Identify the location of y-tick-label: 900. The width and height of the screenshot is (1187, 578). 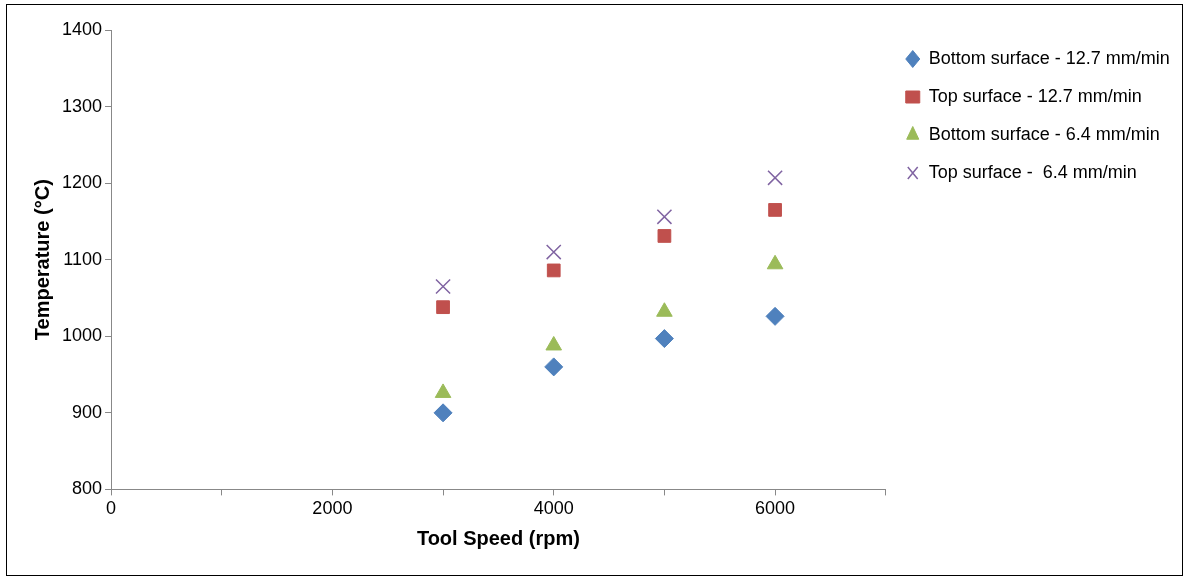
(87, 411).